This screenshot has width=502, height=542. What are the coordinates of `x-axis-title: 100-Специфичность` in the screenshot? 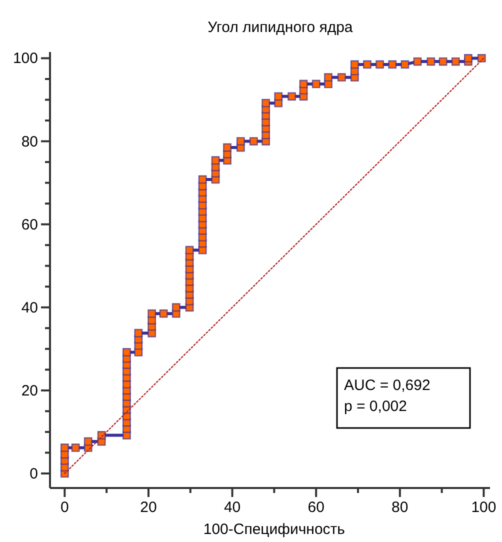 It's located at (274, 529).